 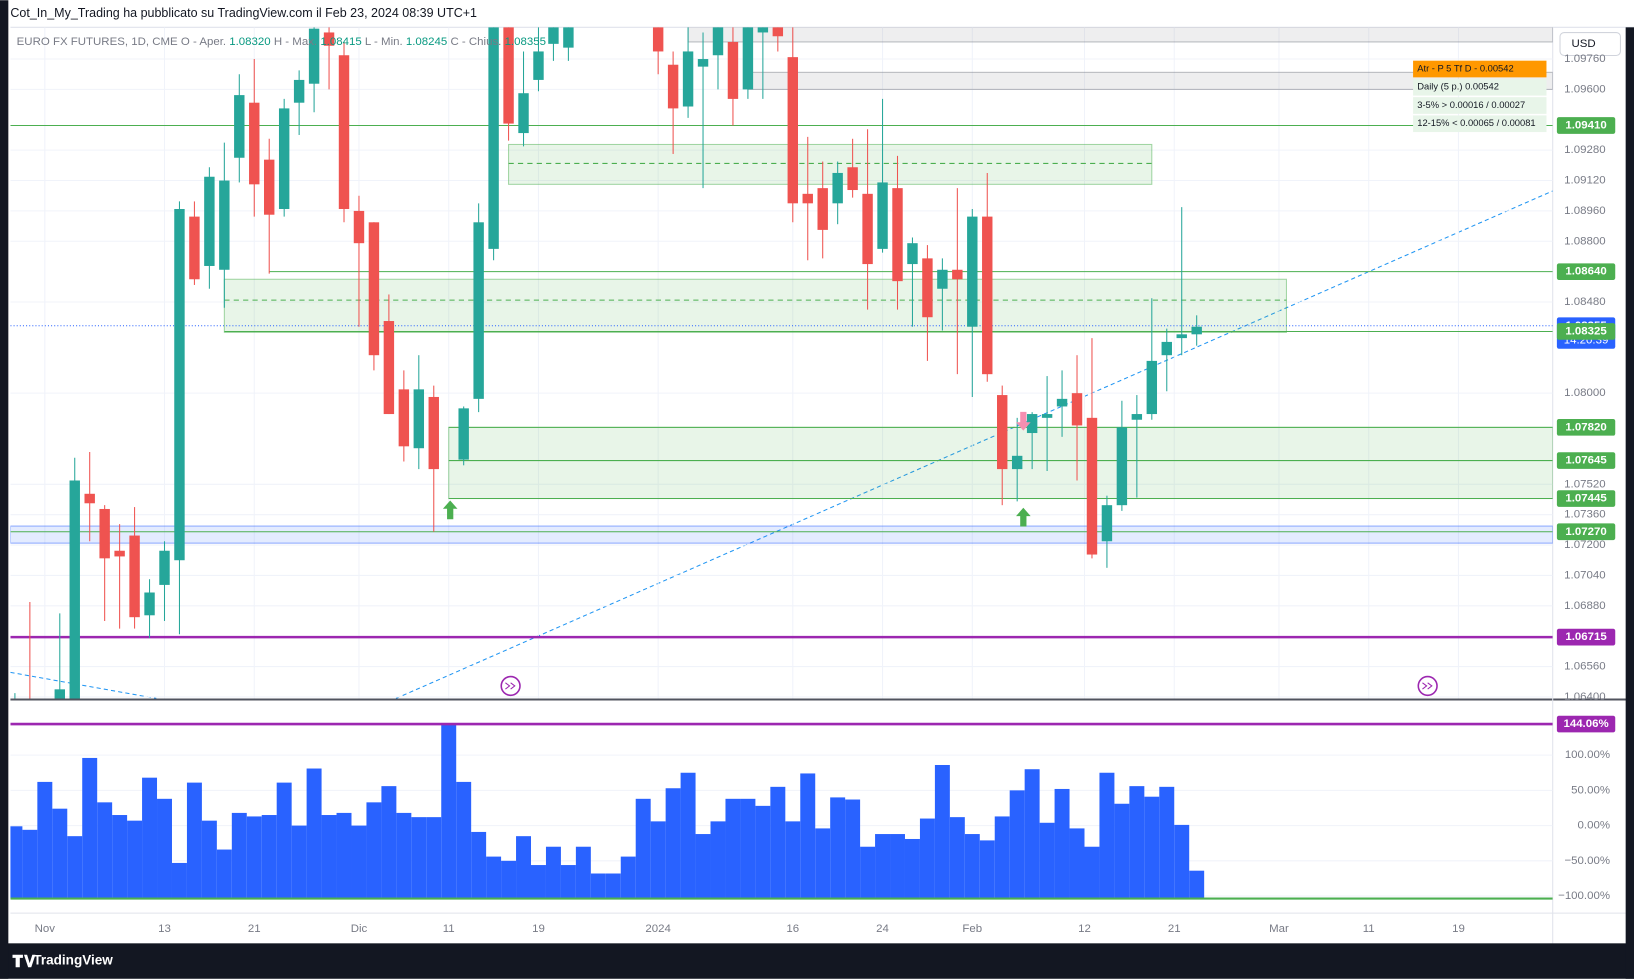 What do you see at coordinates (882, 929) in the screenshot?
I see `x-tick-label: 24` at bounding box center [882, 929].